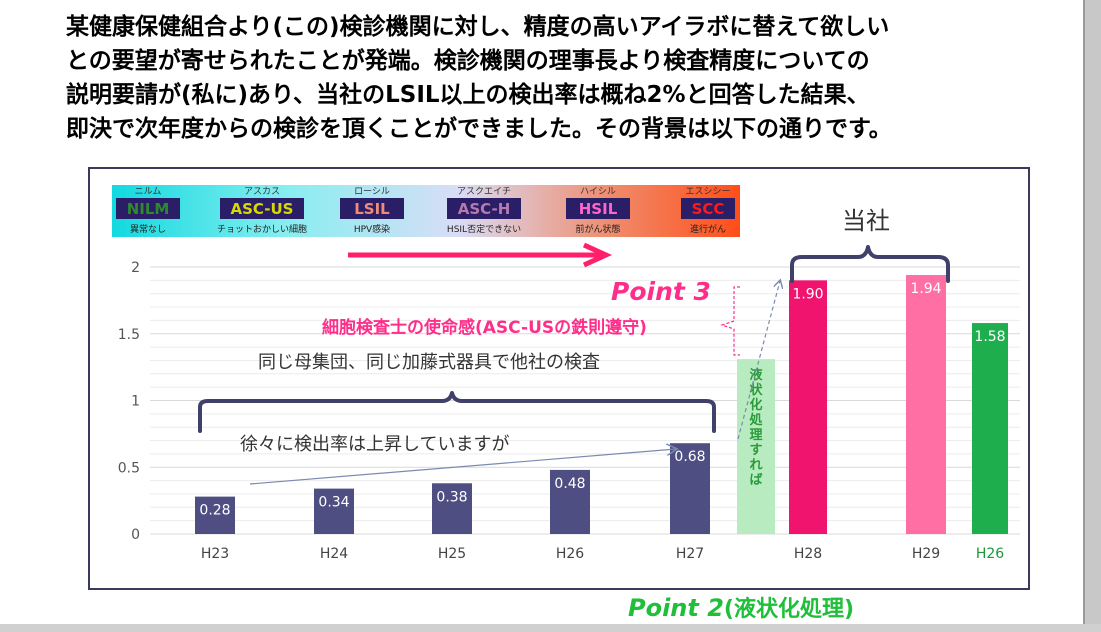 The width and height of the screenshot is (1101, 632). I want to click on banner-desc: HSIL否定できない, so click(484, 229).